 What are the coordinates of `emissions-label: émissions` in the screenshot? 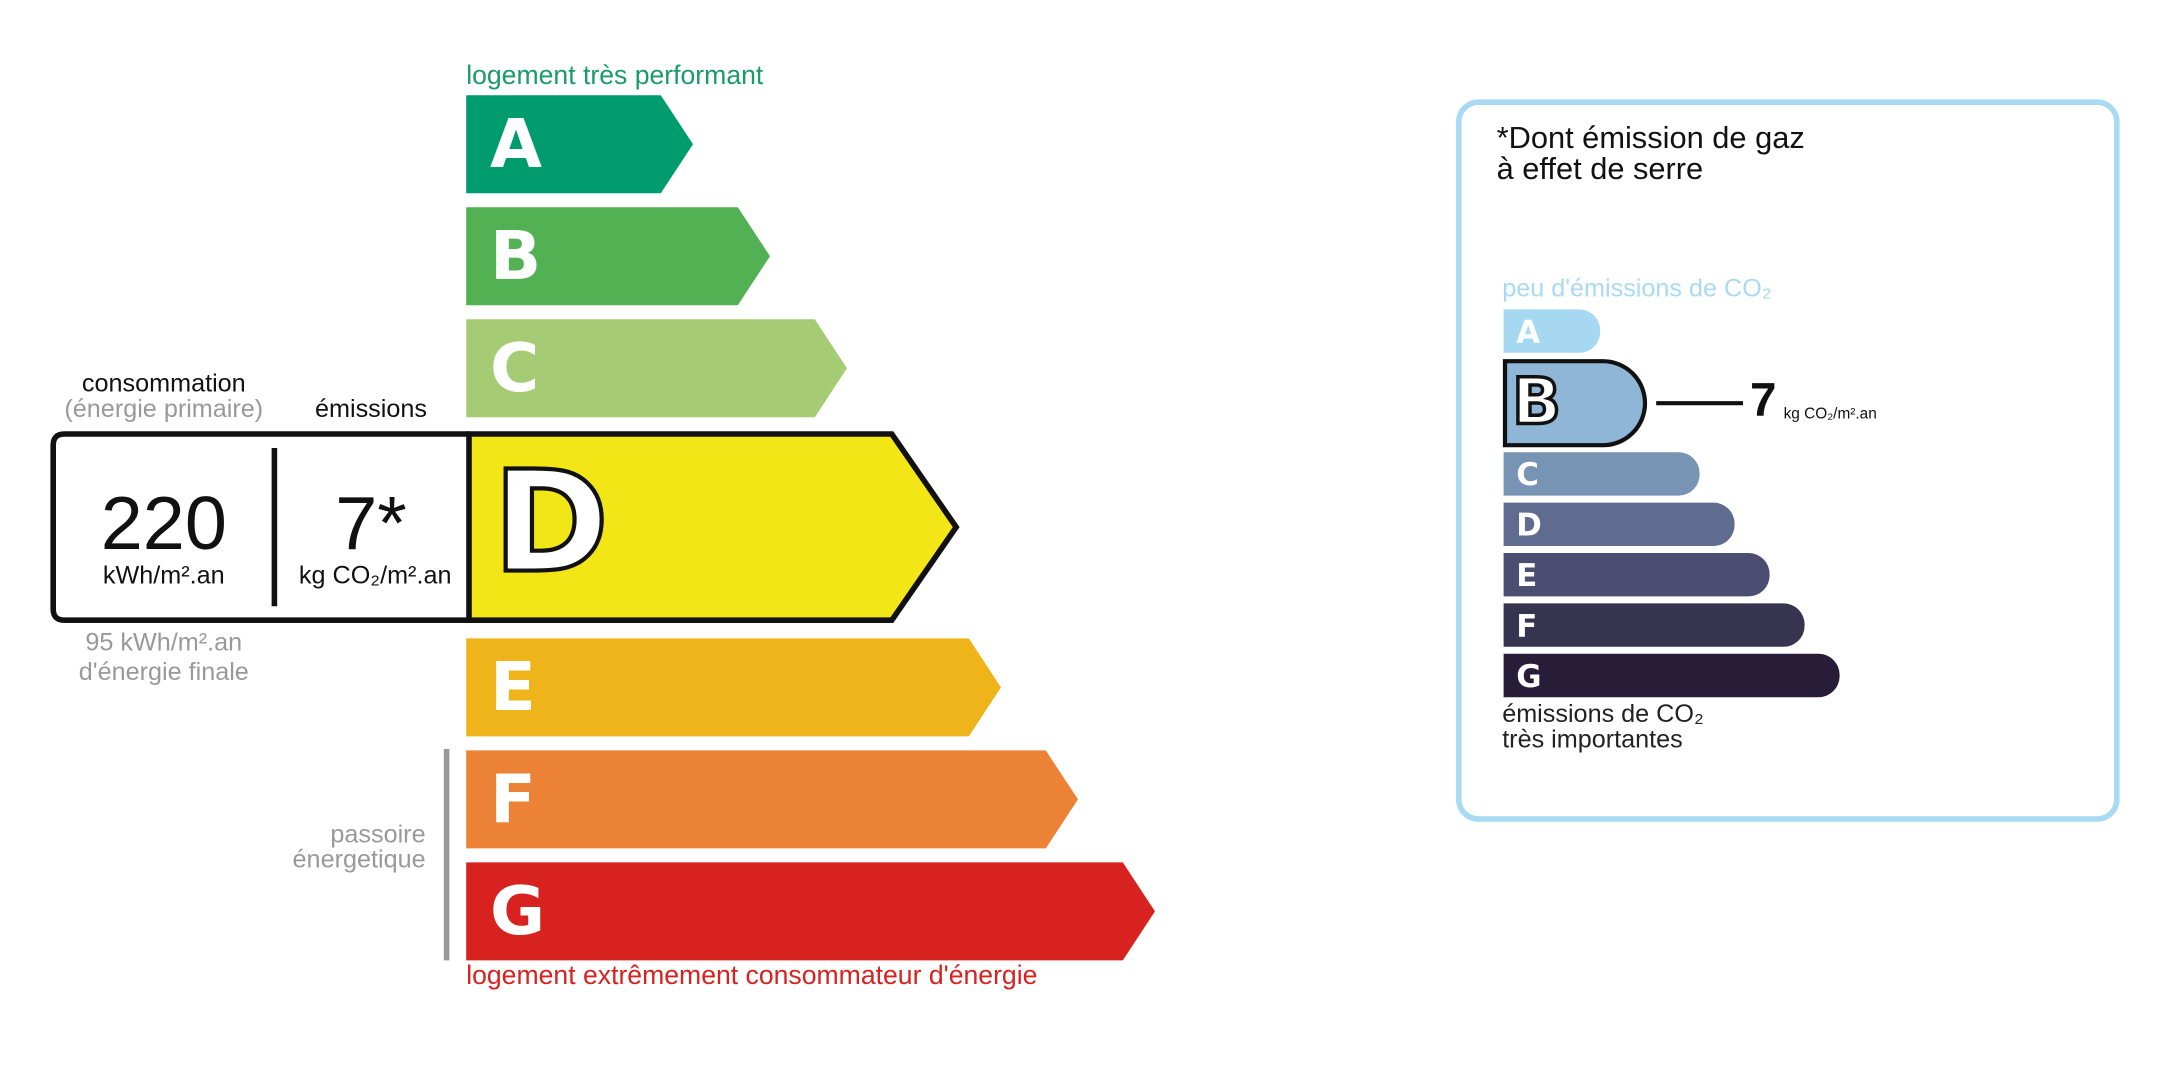 It's located at (371, 409).